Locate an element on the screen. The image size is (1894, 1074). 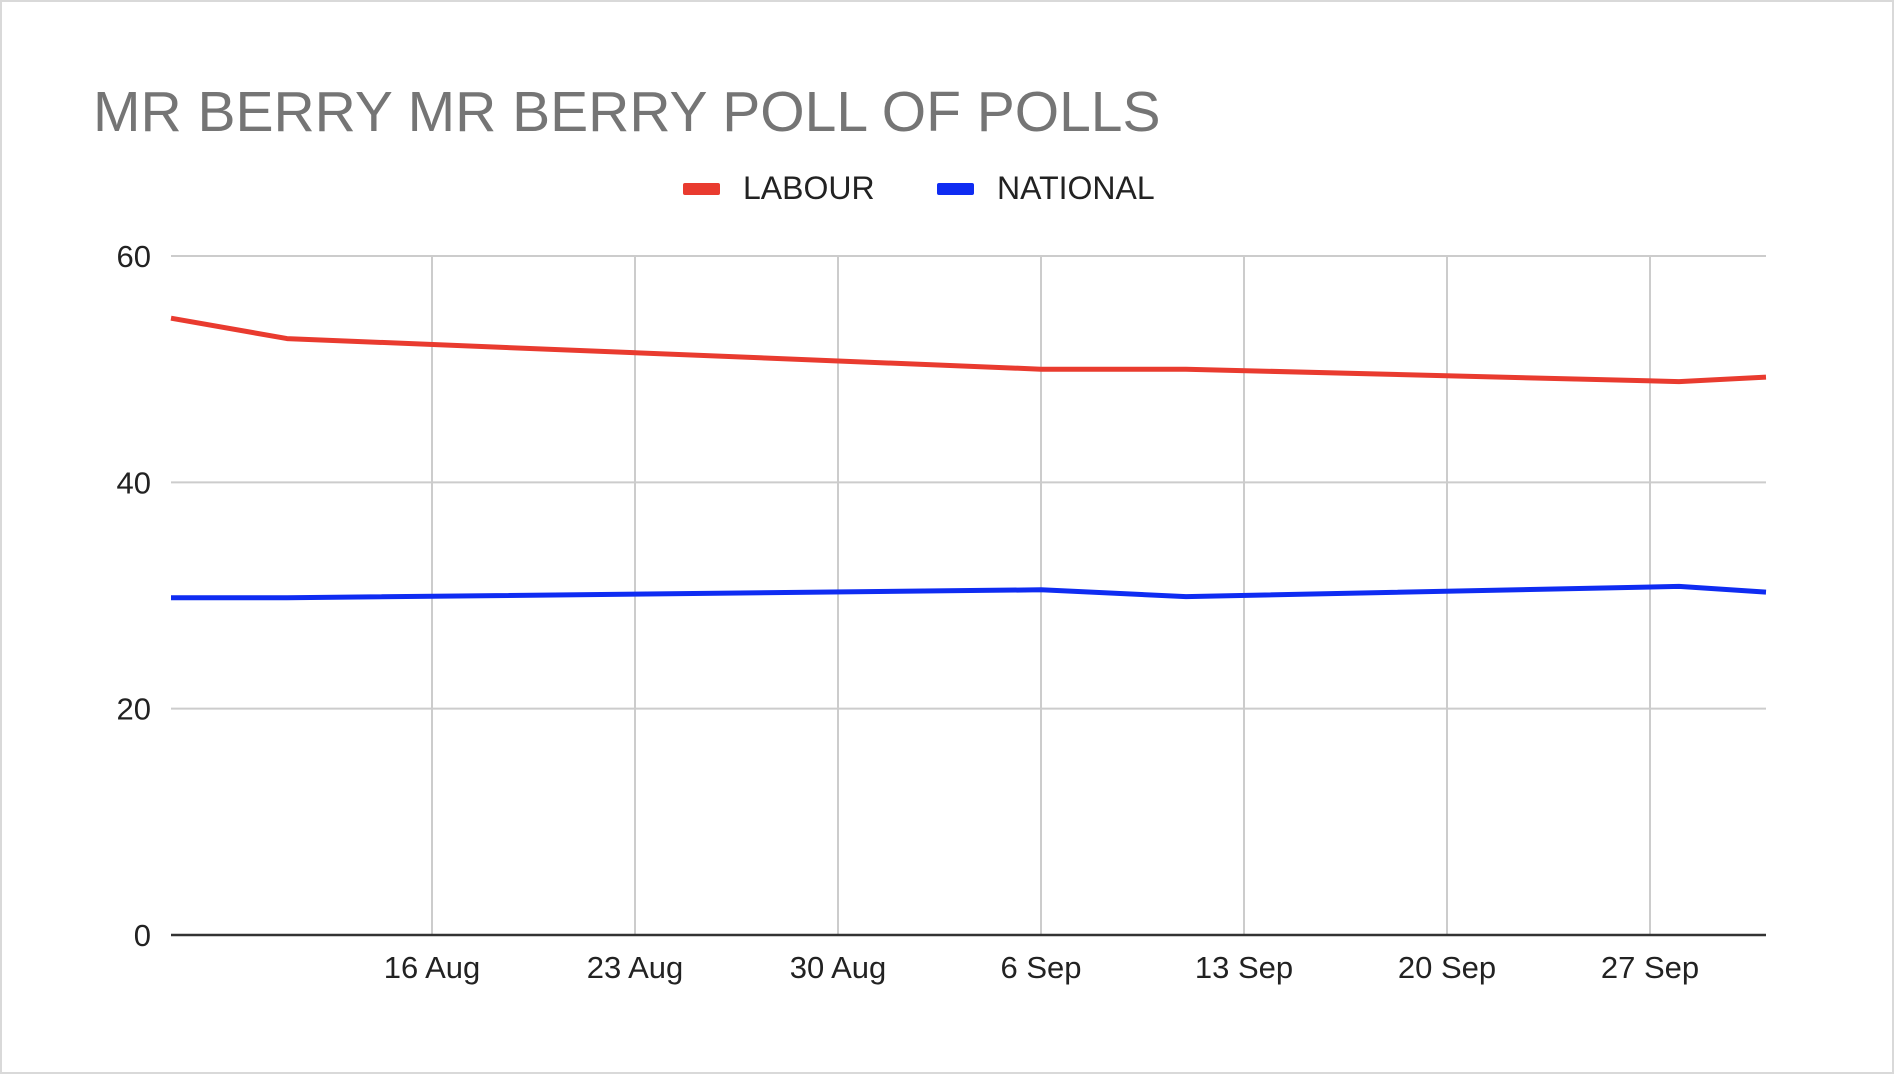
legend-item-national: NATIONAL is located at coordinates (1046, 188).